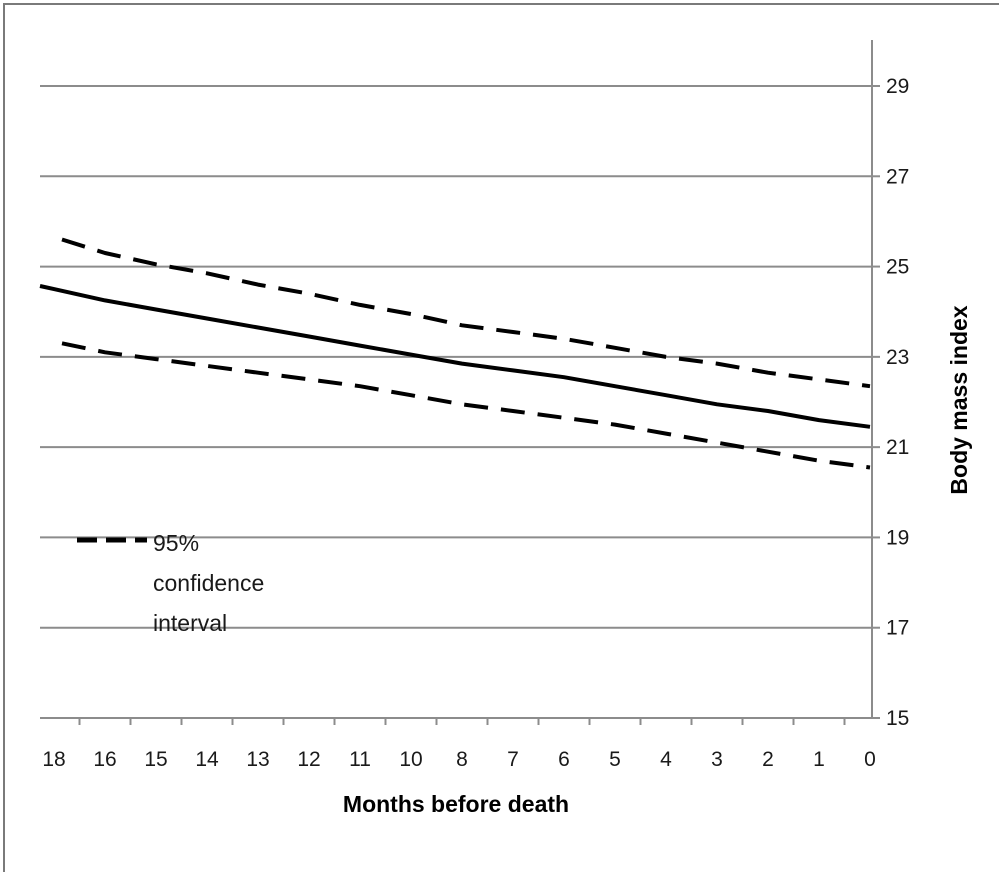 The image size is (999, 872). Describe the element at coordinates (897, 402) in the screenshot. I see `y-tick-labels: 15 17 19 21 23 25 27 29` at that location.